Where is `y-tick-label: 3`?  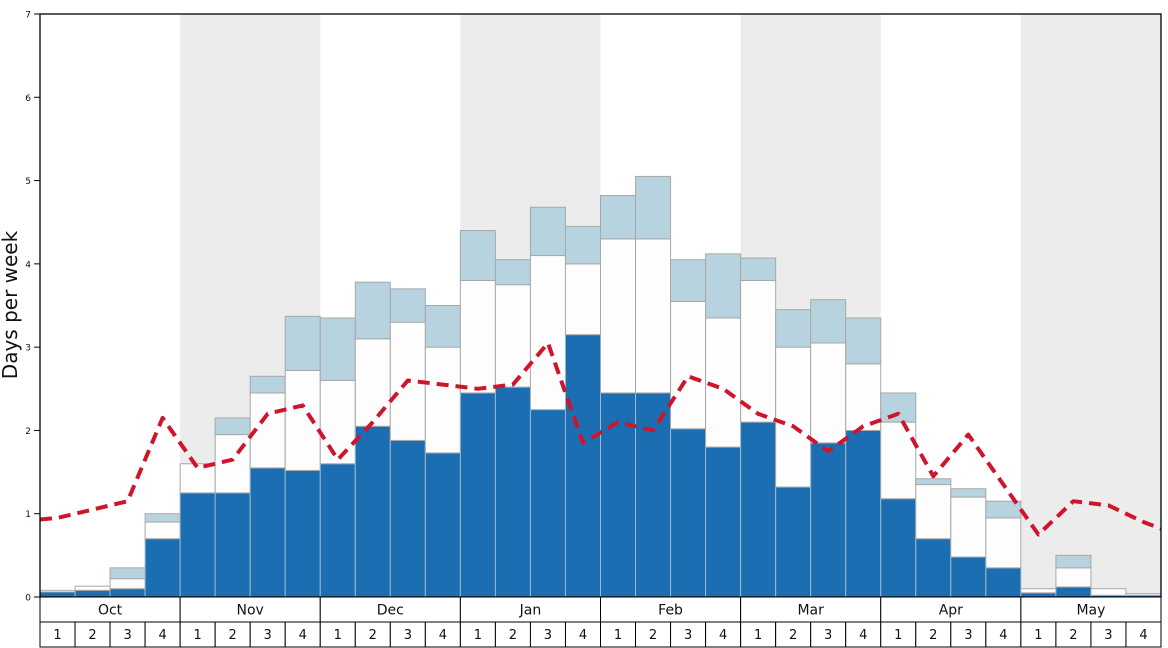 y-tick-label: 3 is located at coordinates (28, 349).